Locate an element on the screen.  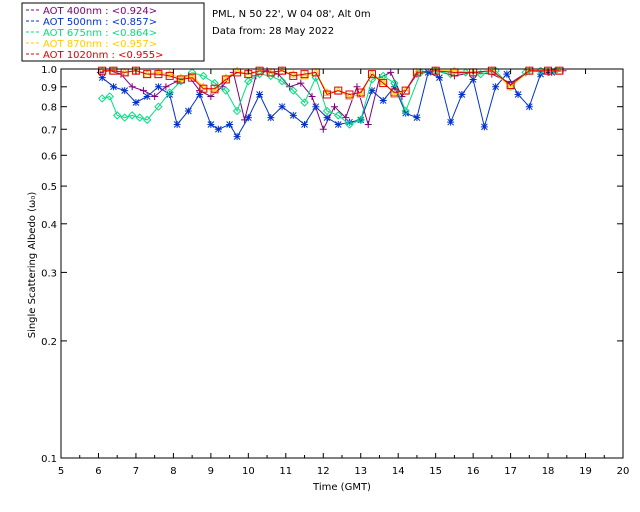
y-tick-label: 0.1 is located at coordinates (49, 459).